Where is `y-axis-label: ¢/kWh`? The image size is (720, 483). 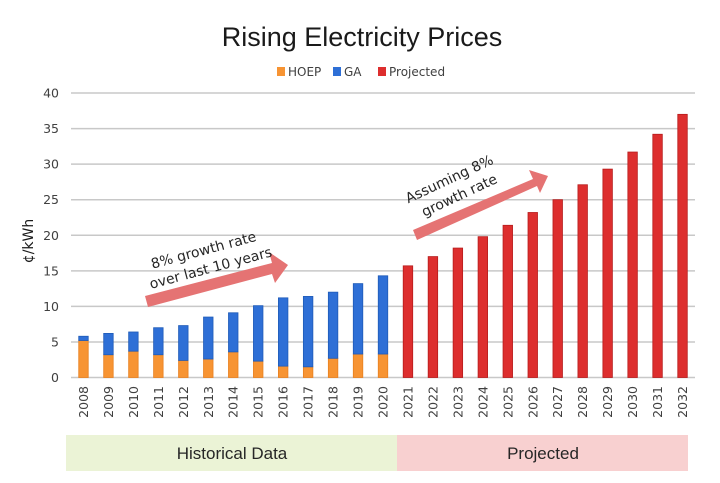
y-axis-label: ¢/kWh is located at coordinates (29, 241).